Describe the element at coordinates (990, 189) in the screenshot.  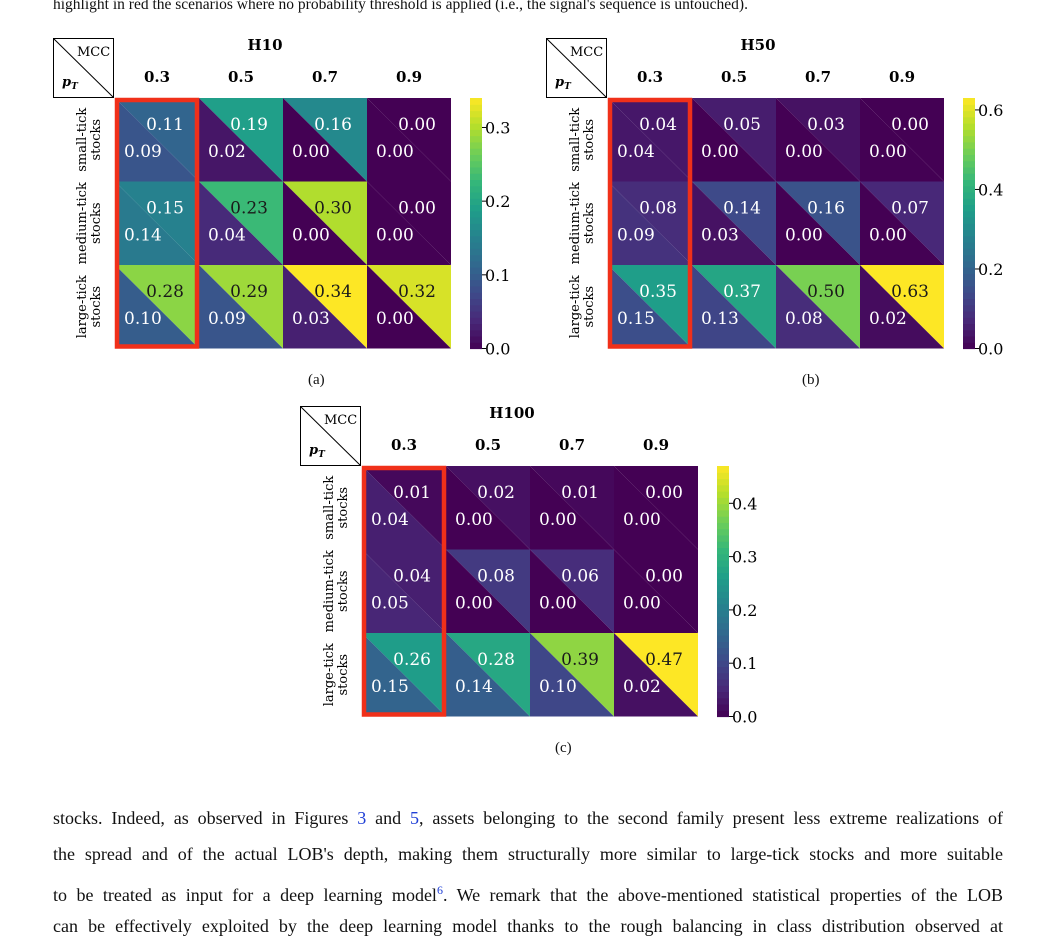
I see `colorbar-tick-label: 0.4` at that location.